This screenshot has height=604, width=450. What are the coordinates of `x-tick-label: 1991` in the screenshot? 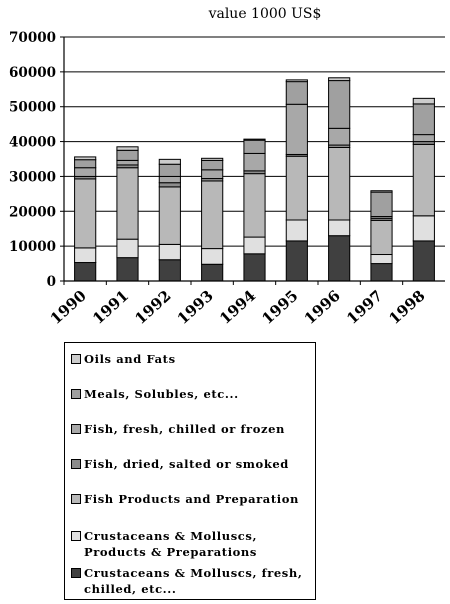 It's located at (110, 307).